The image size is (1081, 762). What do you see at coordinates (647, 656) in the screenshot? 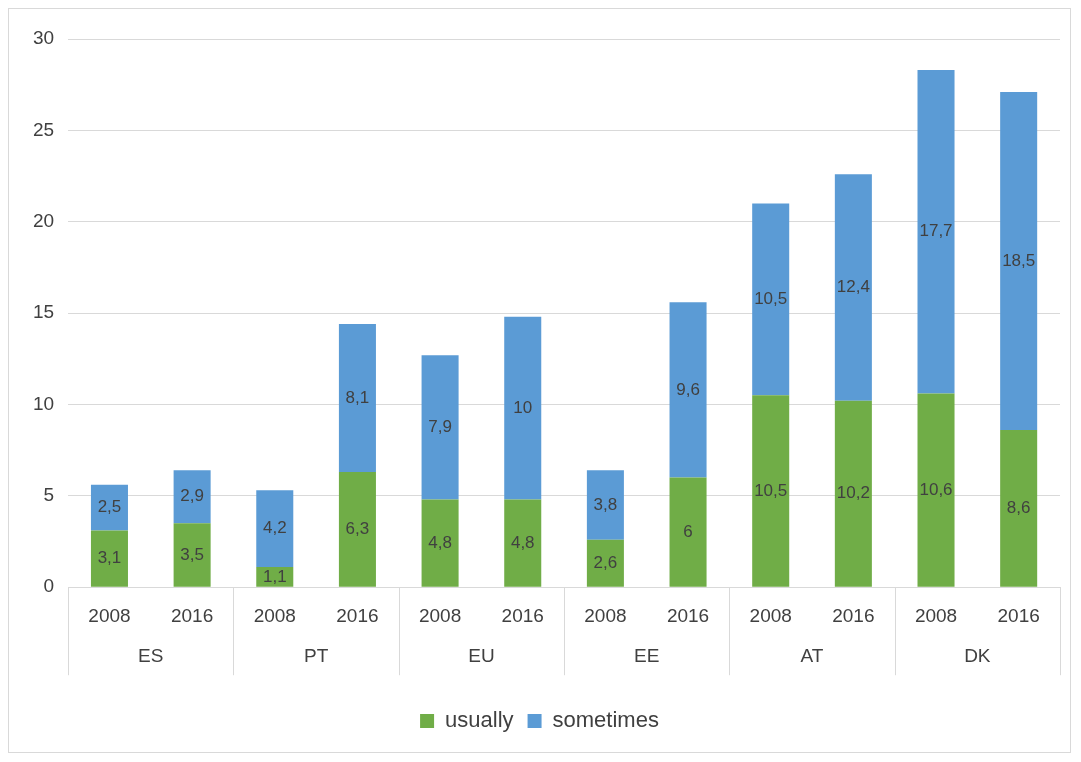
I see `text: EE` at bounding box center [647, 656].